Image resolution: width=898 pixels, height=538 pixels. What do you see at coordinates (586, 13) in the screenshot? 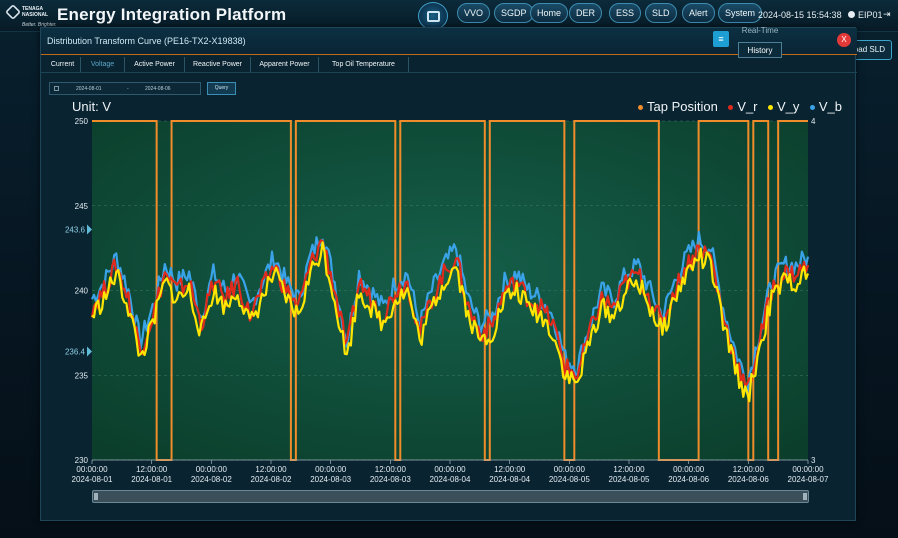
I see `nav-der: DER` at bounding box center [586, 13].